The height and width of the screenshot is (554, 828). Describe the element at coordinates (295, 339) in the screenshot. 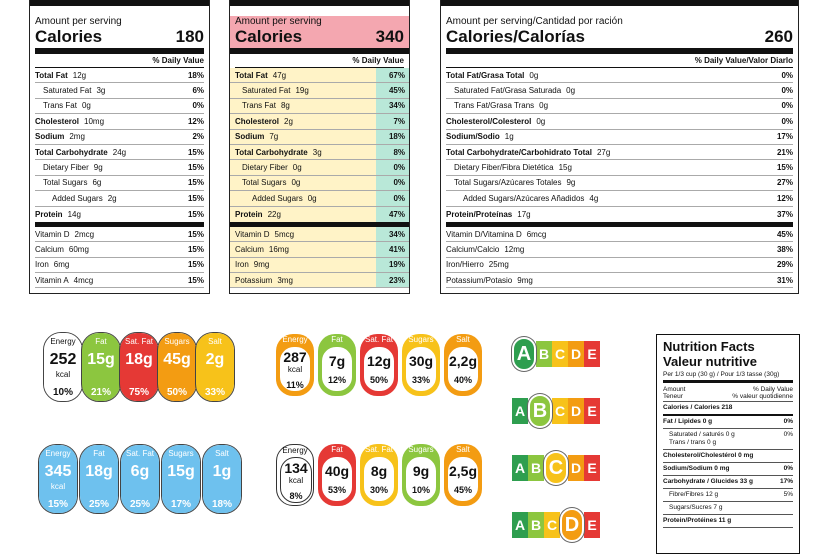

I see `badge-nutrient-name: Energy` at that location.